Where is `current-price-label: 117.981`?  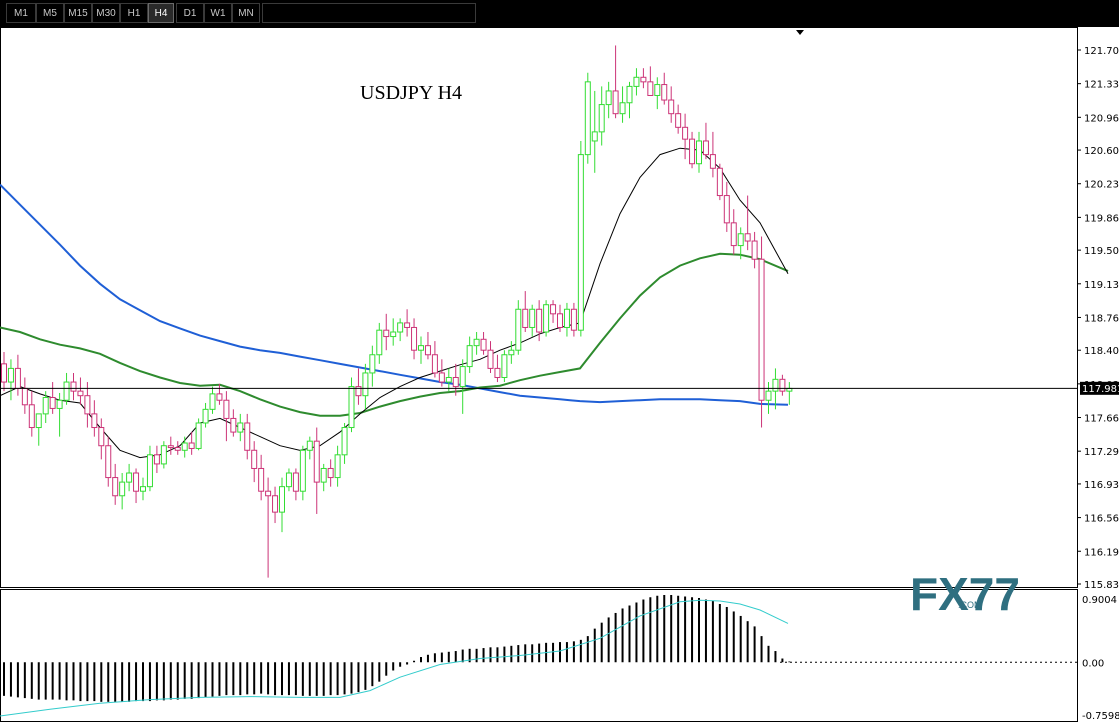 current-price-label: 117.981 is located at coordinates (1100, 389).